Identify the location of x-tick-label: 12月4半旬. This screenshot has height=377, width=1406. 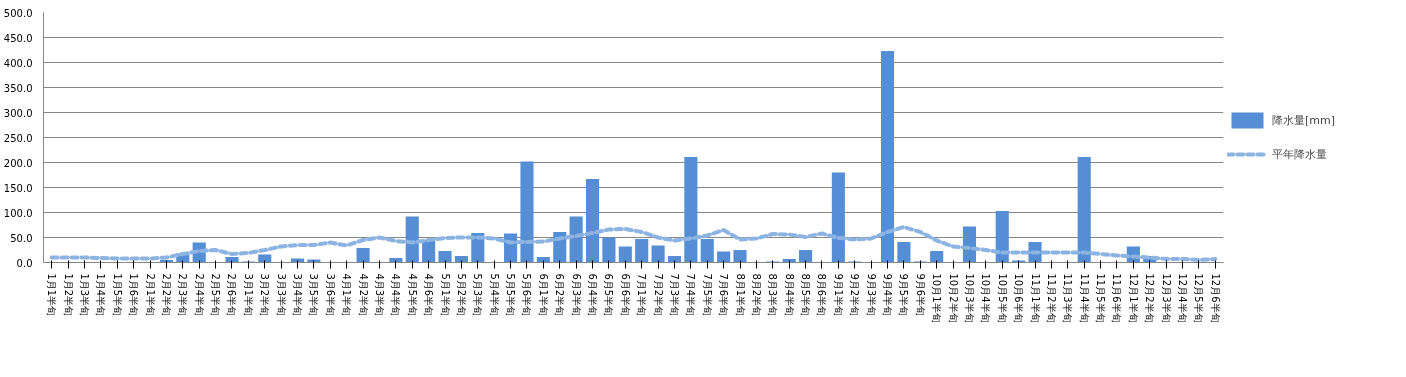
(1183, 298).